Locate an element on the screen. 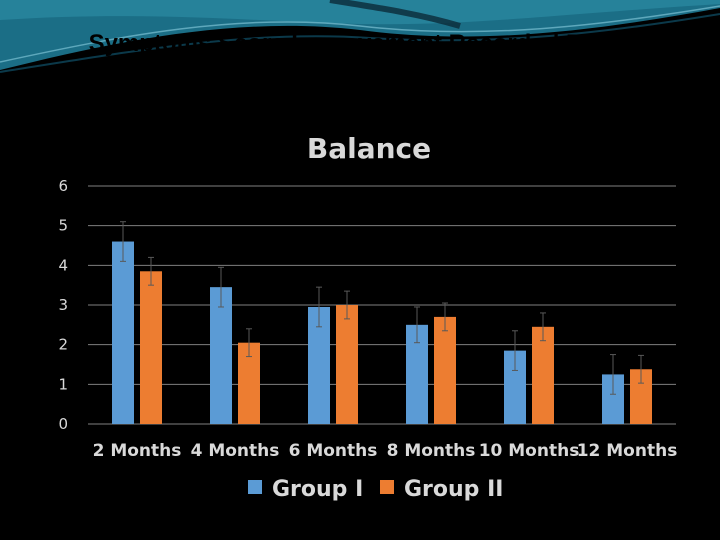  legend-group2-label: Group II is located at coordinates (453, 489).